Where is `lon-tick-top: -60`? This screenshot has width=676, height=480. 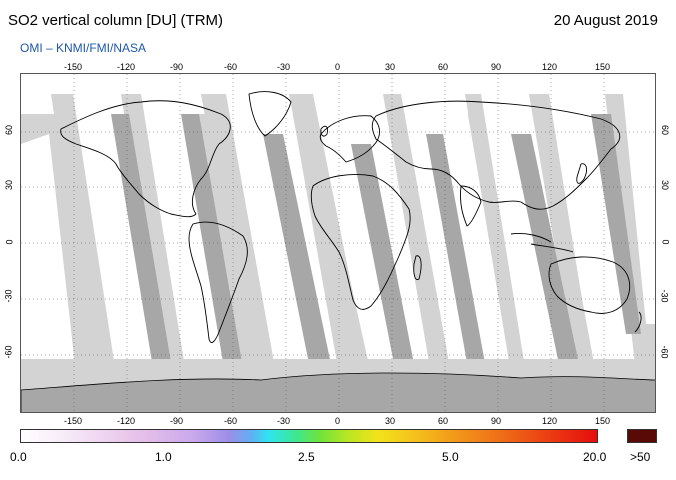 lon-tick-top: -60 is located at coordinates (231, 67).